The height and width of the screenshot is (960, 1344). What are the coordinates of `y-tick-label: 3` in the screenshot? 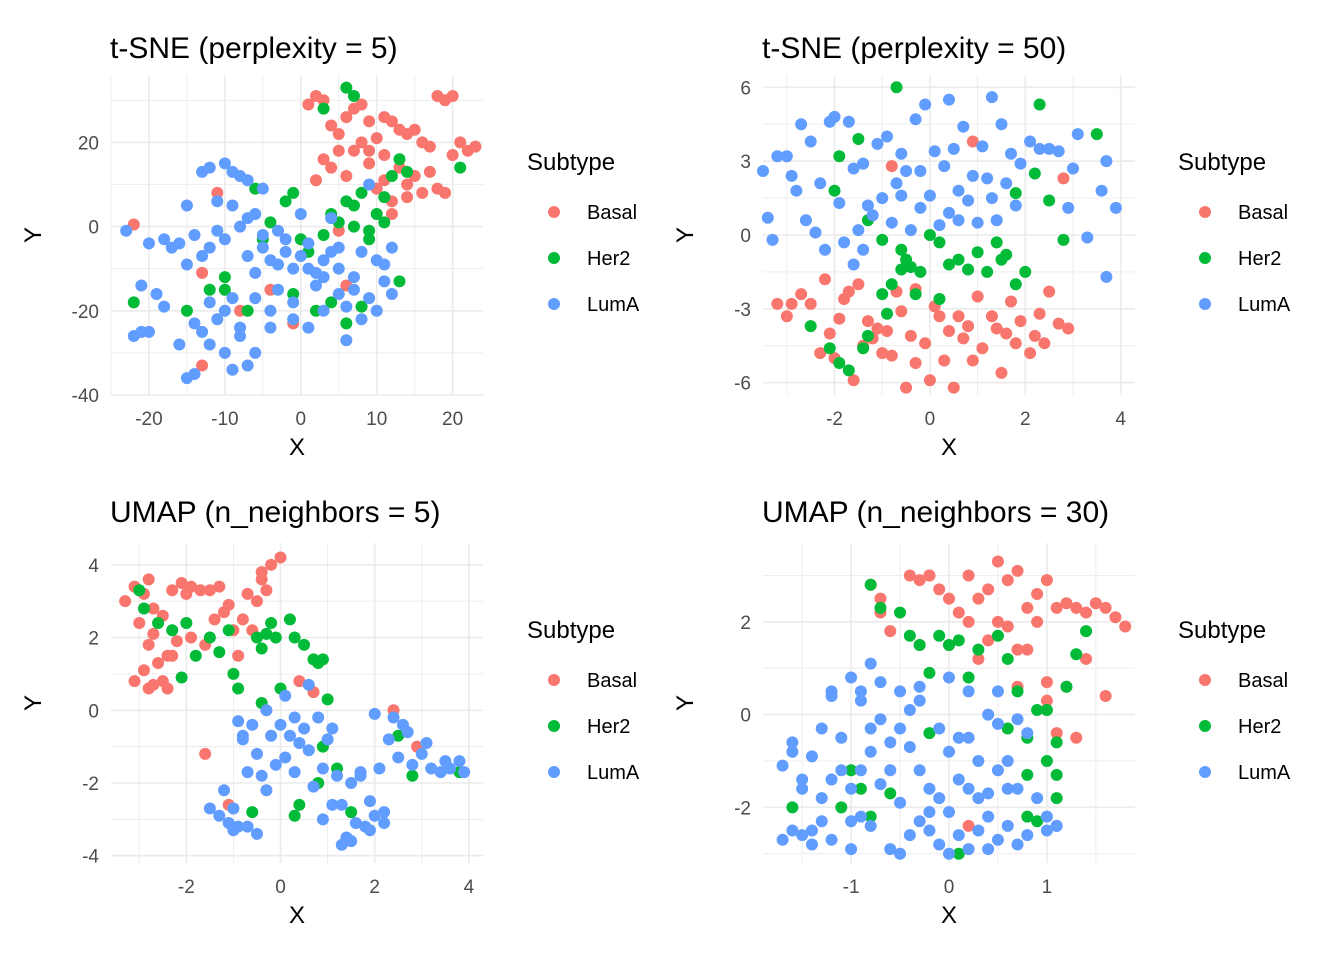 It's located at (745, 162).